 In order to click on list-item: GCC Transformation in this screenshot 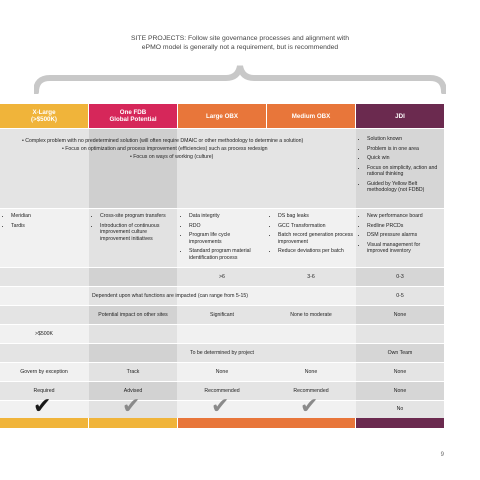, I will do `click(315, 226)`.